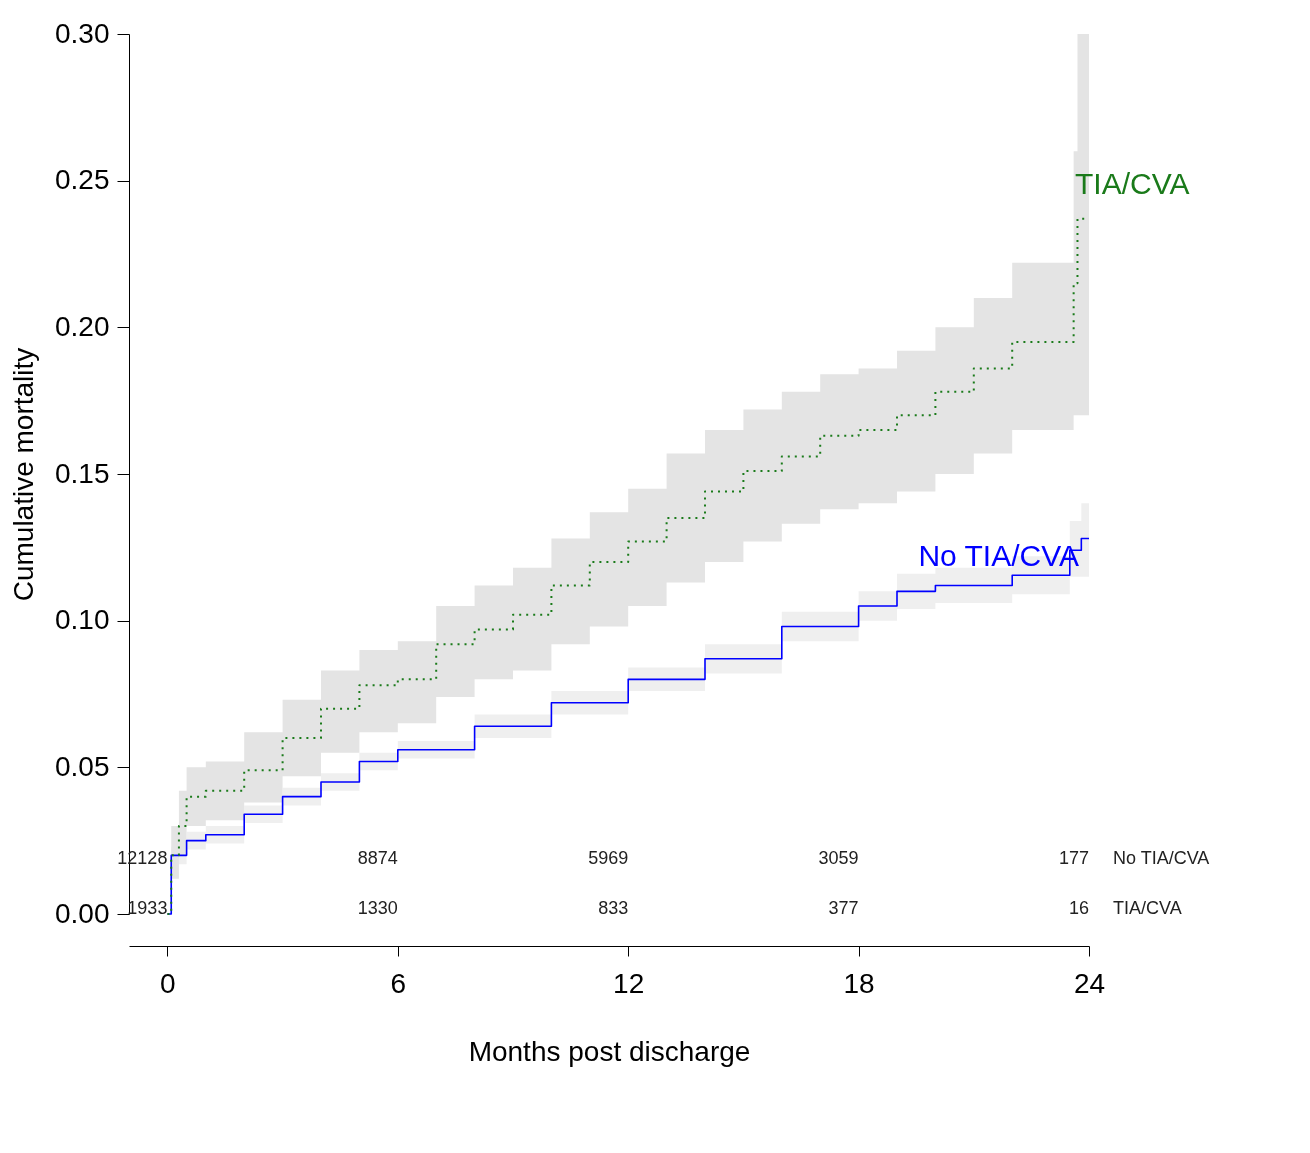 This screenshot has height=1153, width=1310. I want to click on annotation: 16, so click(1078, 908).